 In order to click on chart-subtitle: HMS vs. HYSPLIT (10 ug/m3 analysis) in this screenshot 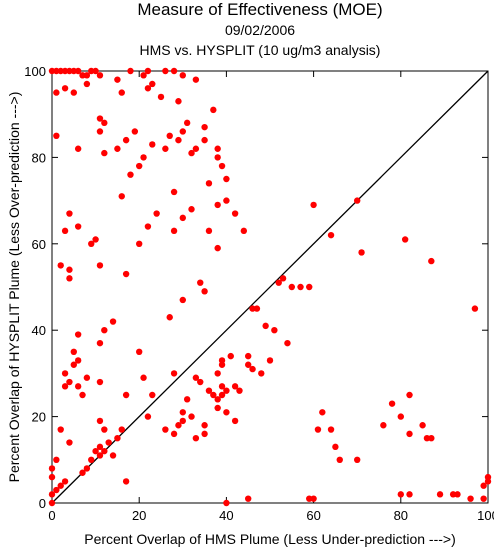, I will do `click(260, 50)`.